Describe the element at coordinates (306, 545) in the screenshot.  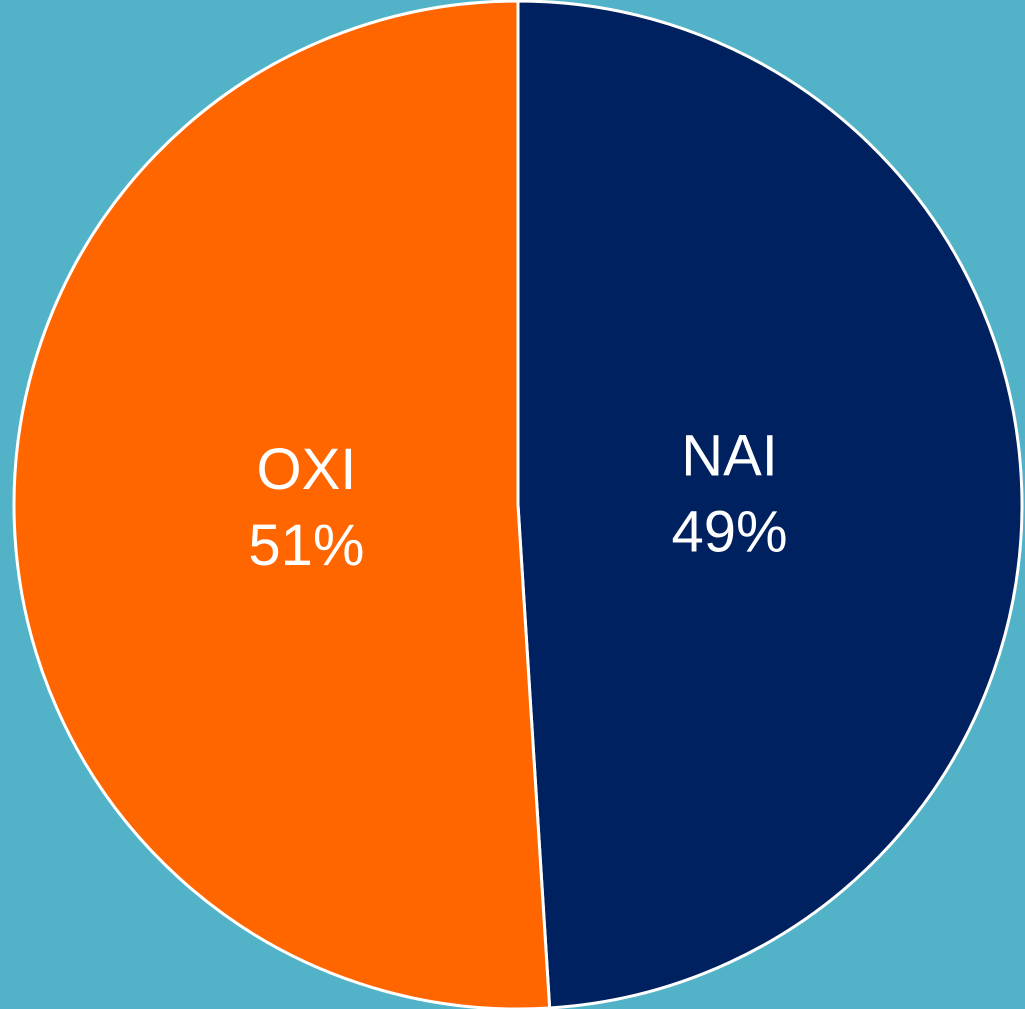
I see `slice-value-label: 51%` at that location.